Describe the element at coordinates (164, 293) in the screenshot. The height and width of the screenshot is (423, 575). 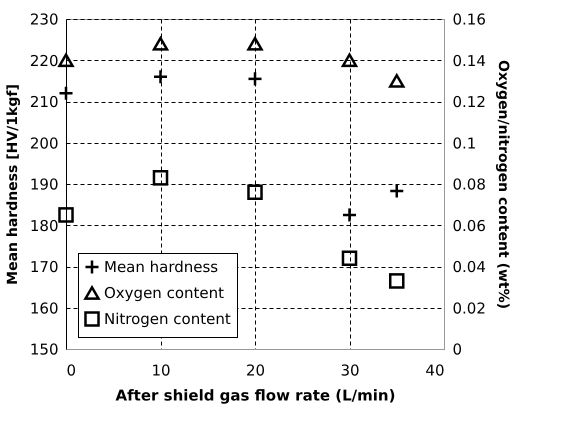
I see `legend-label: Oxygen content` at that location.